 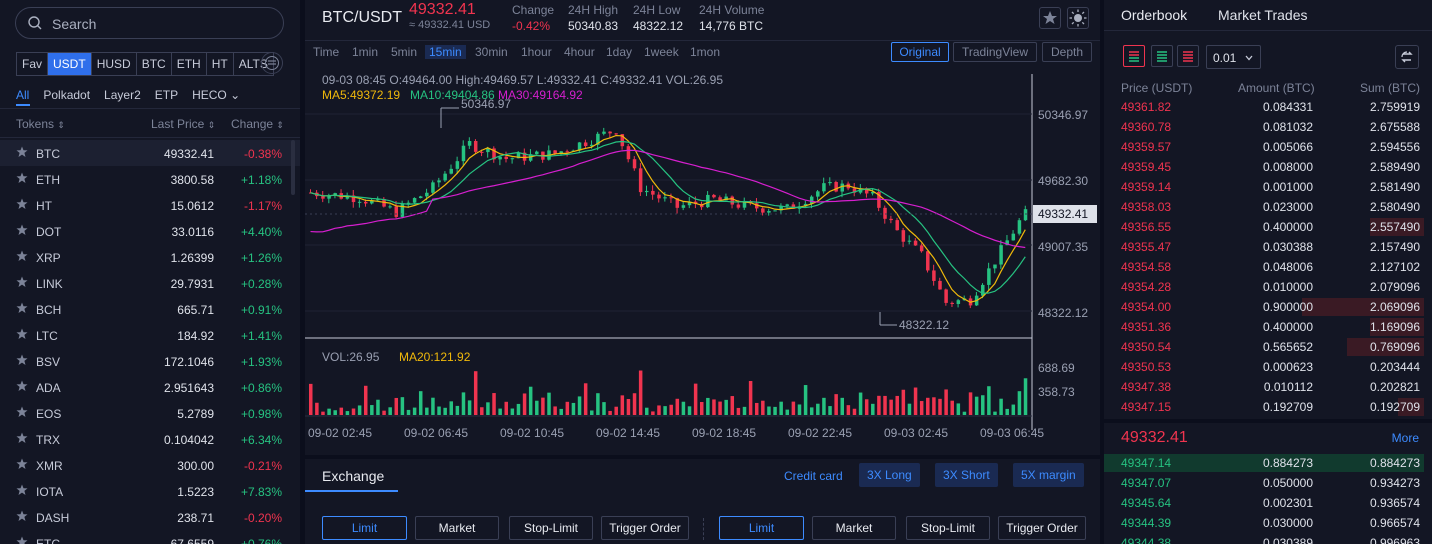 I want to click on timeframe-30min: 30min, so click(x=491, y=52).